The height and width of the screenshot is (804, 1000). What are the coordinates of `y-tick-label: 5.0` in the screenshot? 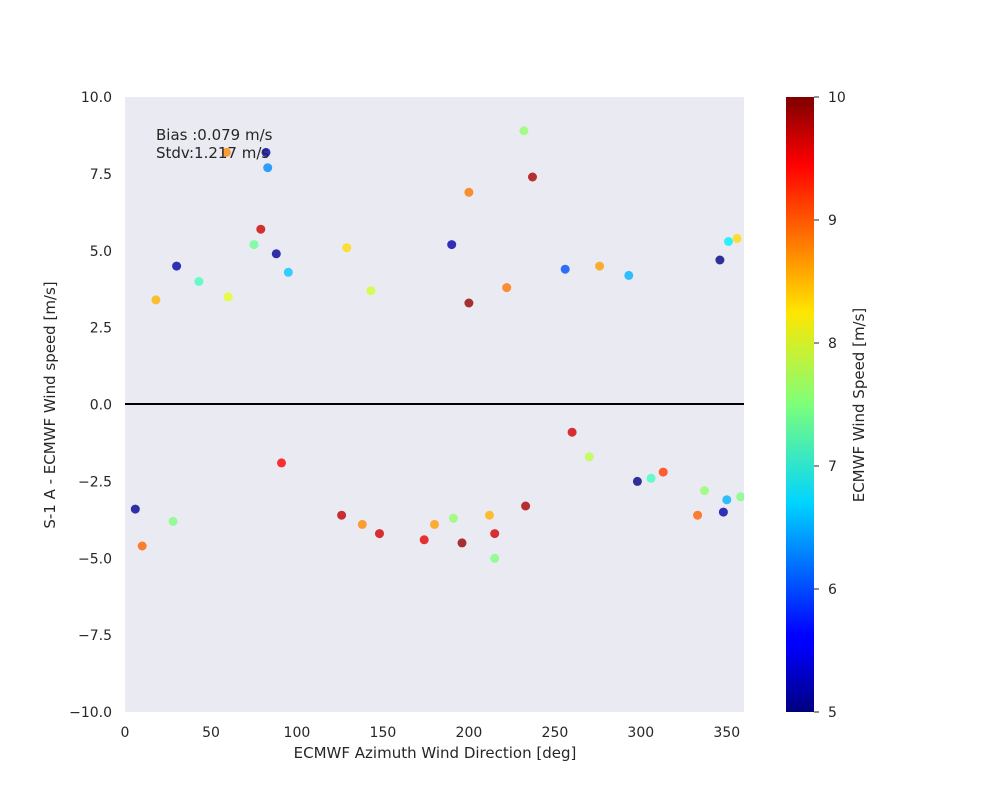 It's located at (101, 252).